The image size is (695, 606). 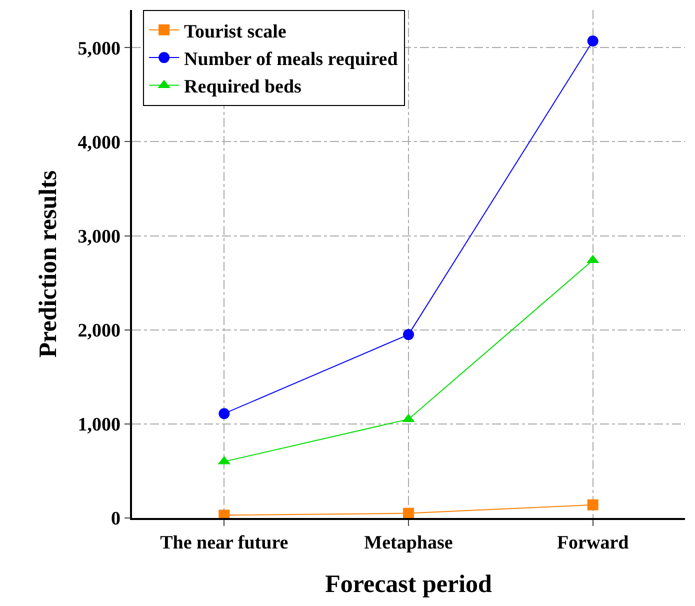 What do you see at coordinates (99, 143) in the screenshot?
I see `y-tick-label: 4,000` at bounding box center [99, 143].